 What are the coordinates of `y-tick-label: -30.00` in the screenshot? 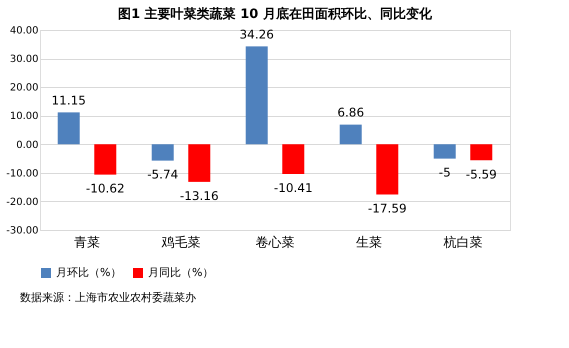 It's located at (22, 231).